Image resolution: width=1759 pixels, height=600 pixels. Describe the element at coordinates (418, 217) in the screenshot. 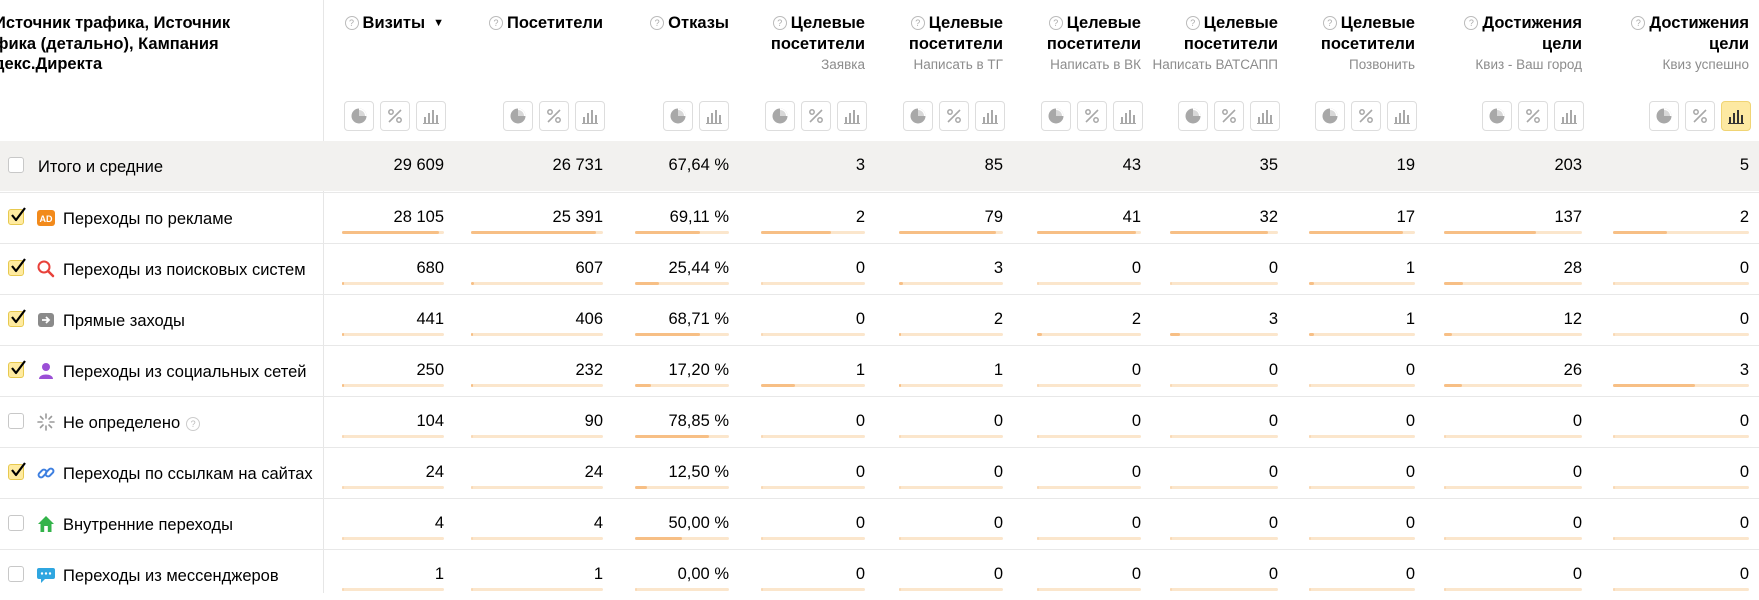

I see `metric-cell: 28 105` at that location.